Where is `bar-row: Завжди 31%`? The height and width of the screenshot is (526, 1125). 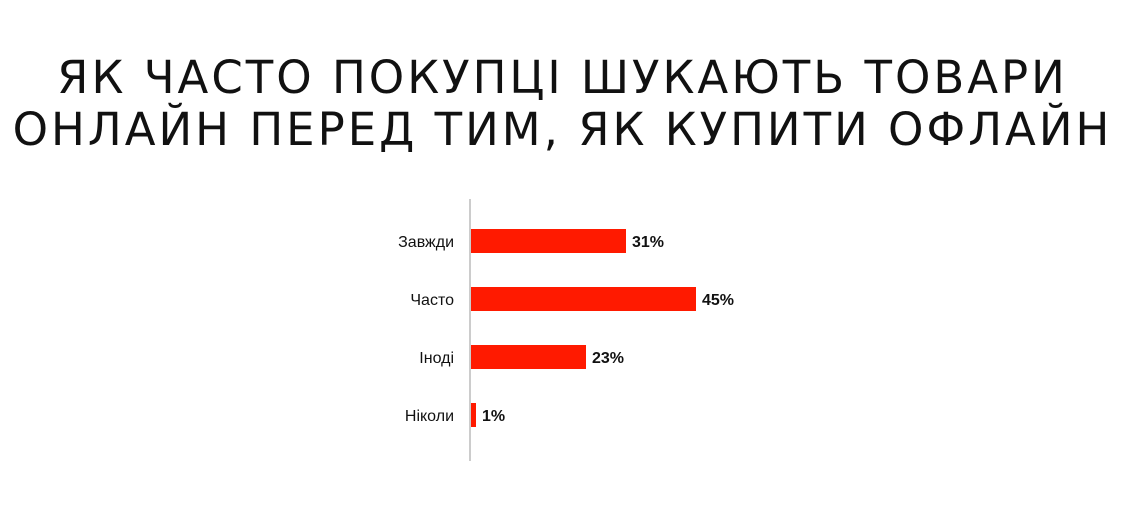 bar-row: Завжди 31% is located at coordinates (531, 241).